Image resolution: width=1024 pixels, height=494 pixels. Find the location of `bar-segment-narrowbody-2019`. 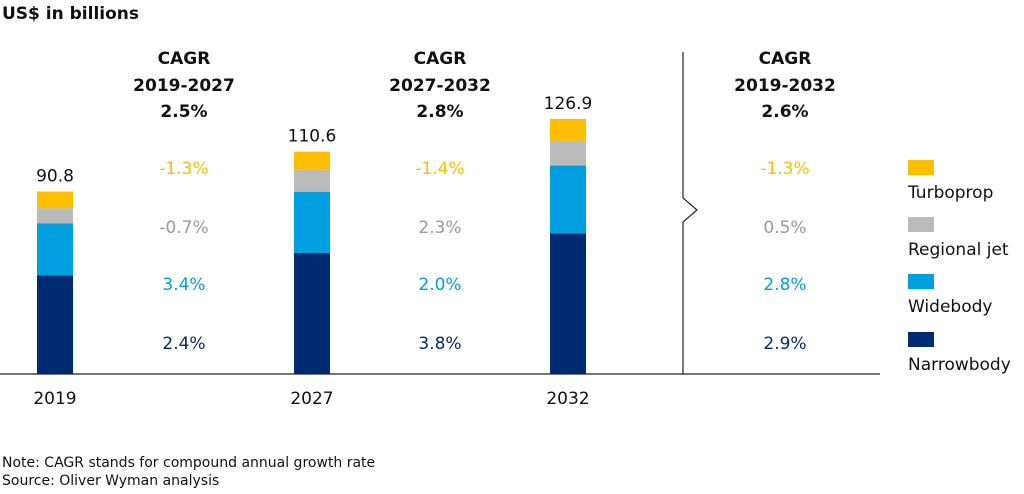

bar-segment-narrowbody-2019 is located at coordinates (55, 324).